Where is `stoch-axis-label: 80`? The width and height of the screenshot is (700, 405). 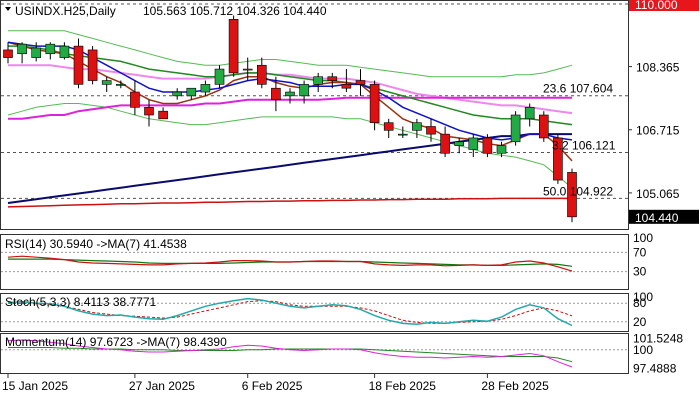
stoch-axis-label: 80 is located at coordinates (640, 303).